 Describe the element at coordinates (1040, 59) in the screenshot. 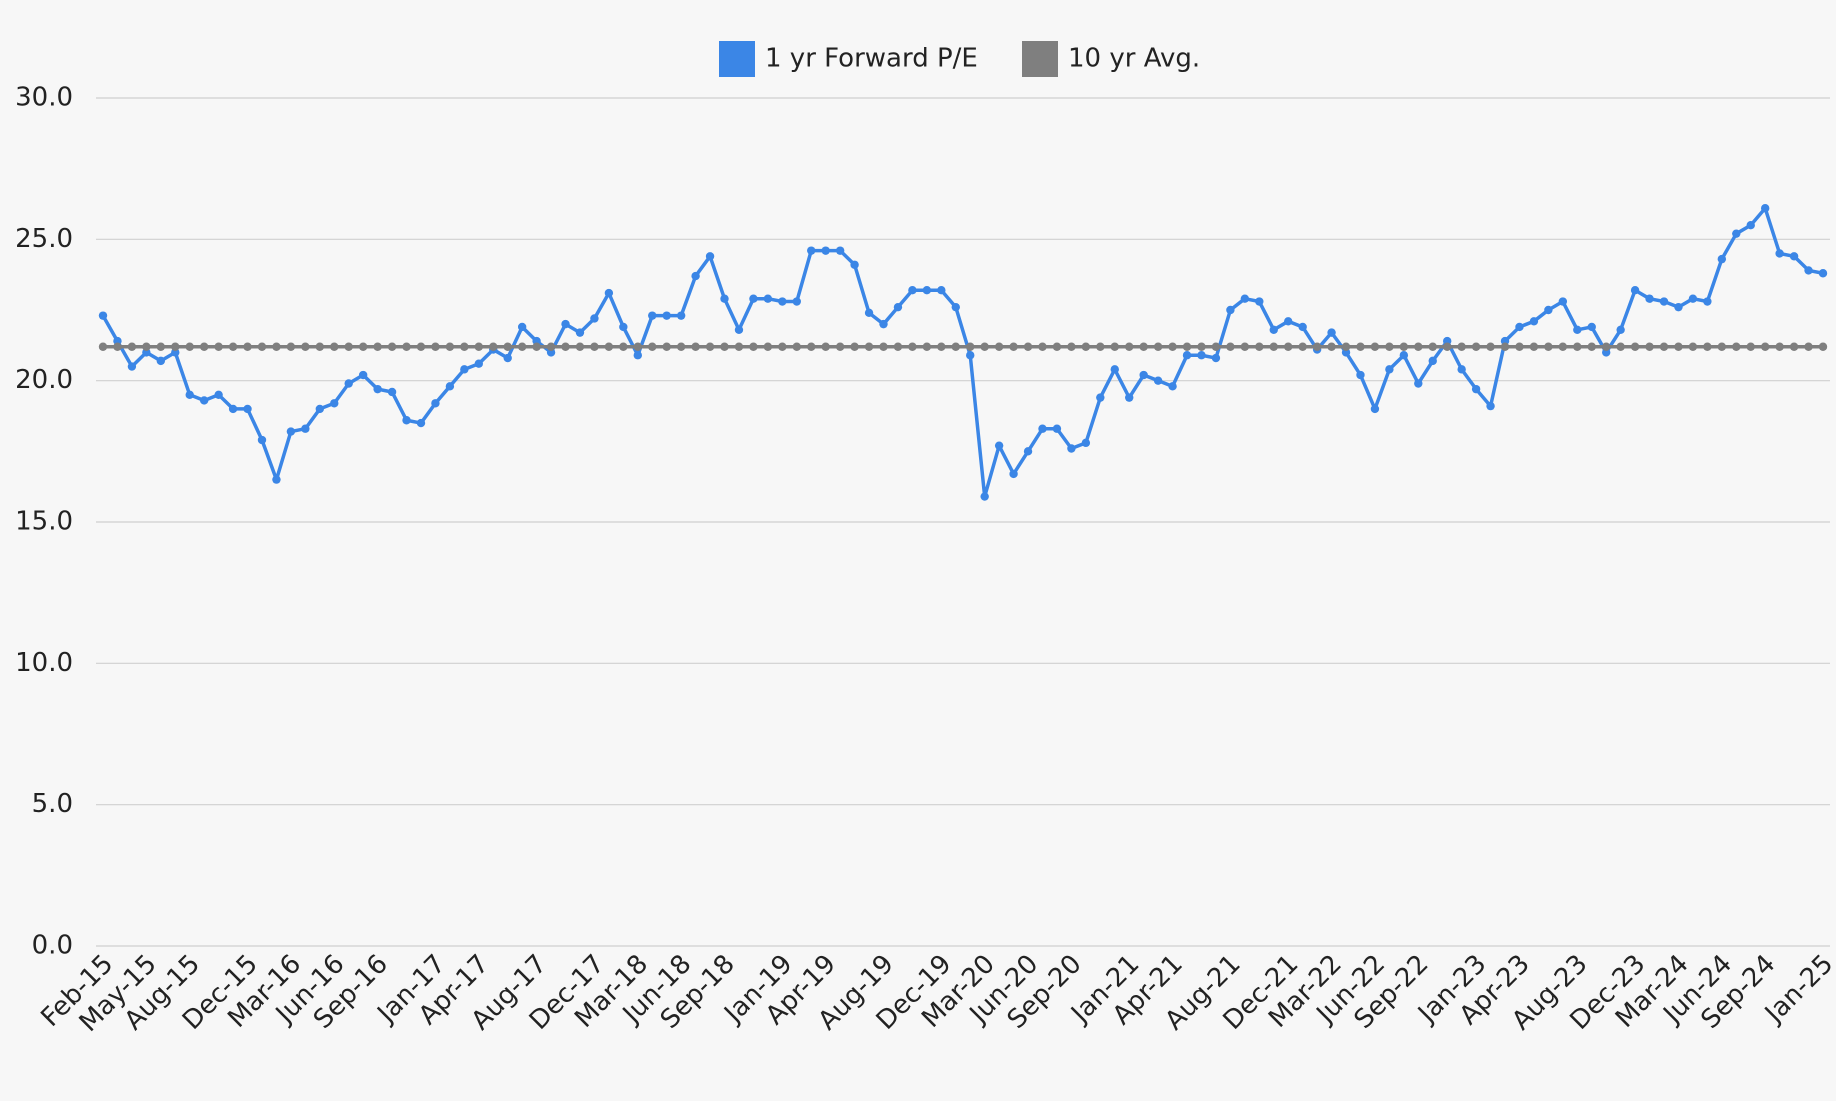

I see `legend-swatch` at that location.